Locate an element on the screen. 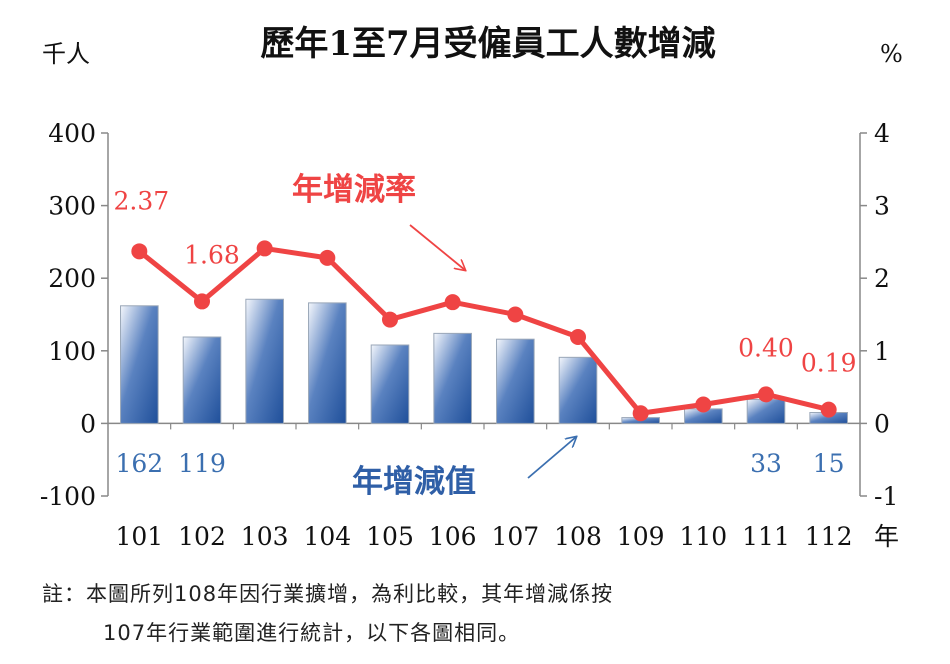 The height and width of the screenshot is (664, 950). bar-data-label: 15 is located at coordinates (829, 463).